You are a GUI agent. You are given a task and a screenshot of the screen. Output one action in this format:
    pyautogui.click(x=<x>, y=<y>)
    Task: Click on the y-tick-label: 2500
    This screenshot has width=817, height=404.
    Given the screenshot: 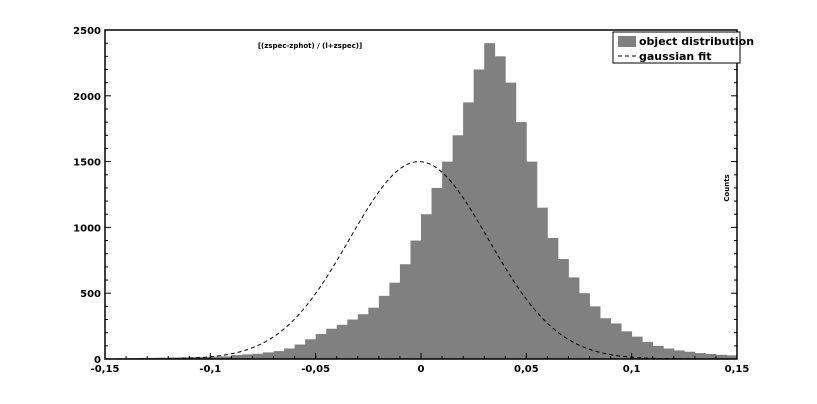 What is the action you would take?
    pyautogui.click(x=87, y=31)
    